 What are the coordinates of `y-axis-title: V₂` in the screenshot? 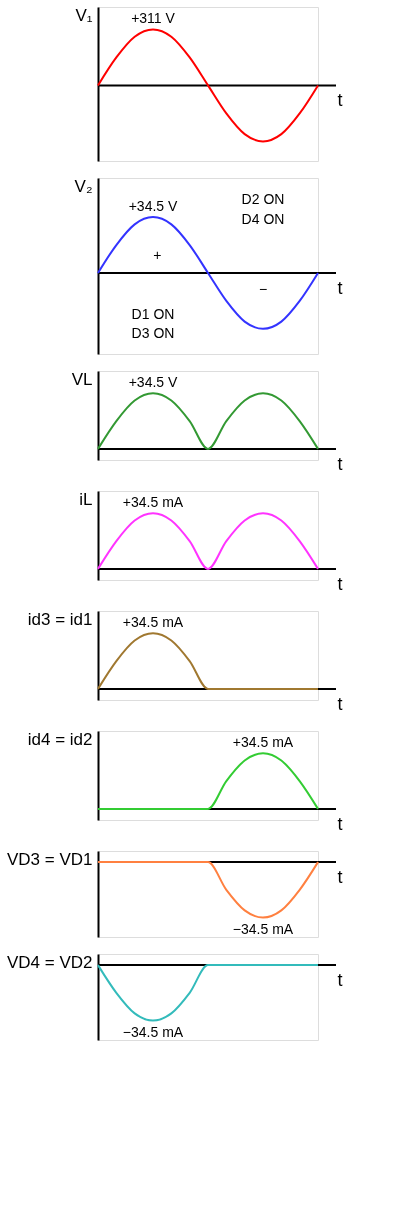 It's located at (83, 186).